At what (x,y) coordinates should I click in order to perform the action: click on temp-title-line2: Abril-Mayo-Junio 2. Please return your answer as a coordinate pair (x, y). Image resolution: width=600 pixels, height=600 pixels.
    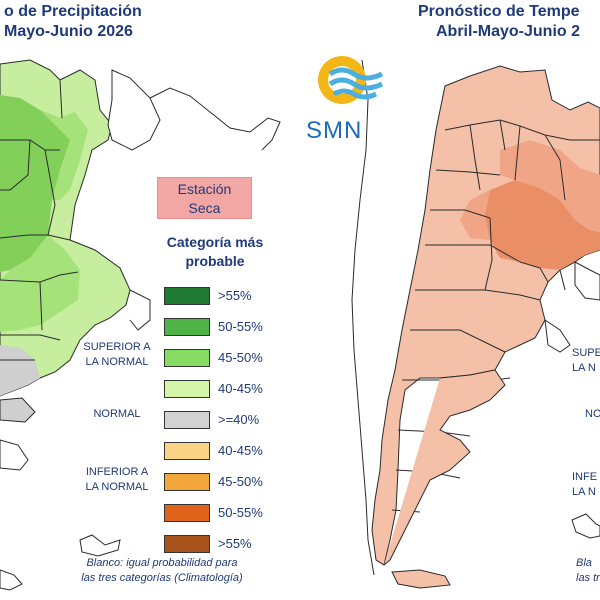
    Looking at the image, I should click on (508, 31).